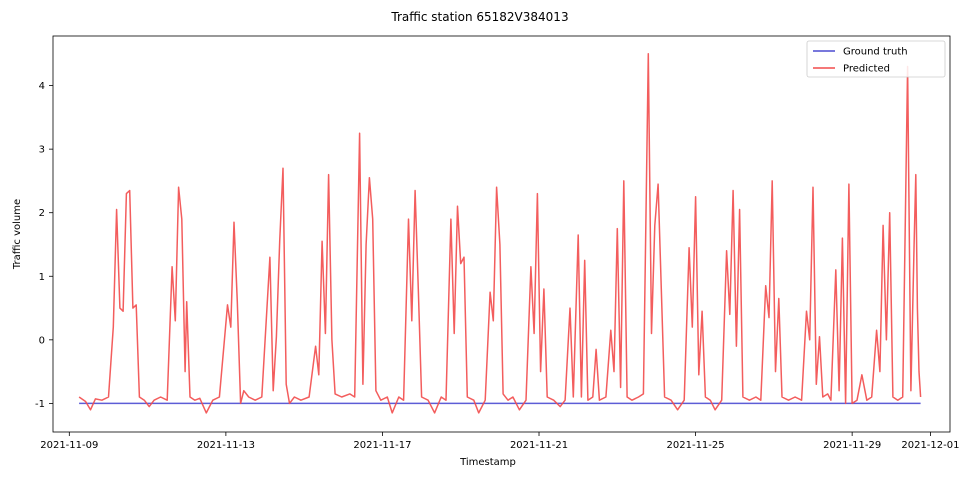  What do you see at coordinates (852, 445) in the screenshot?
I see `x-tick-label: 2021-11-29` at bounding box center [852, 445].